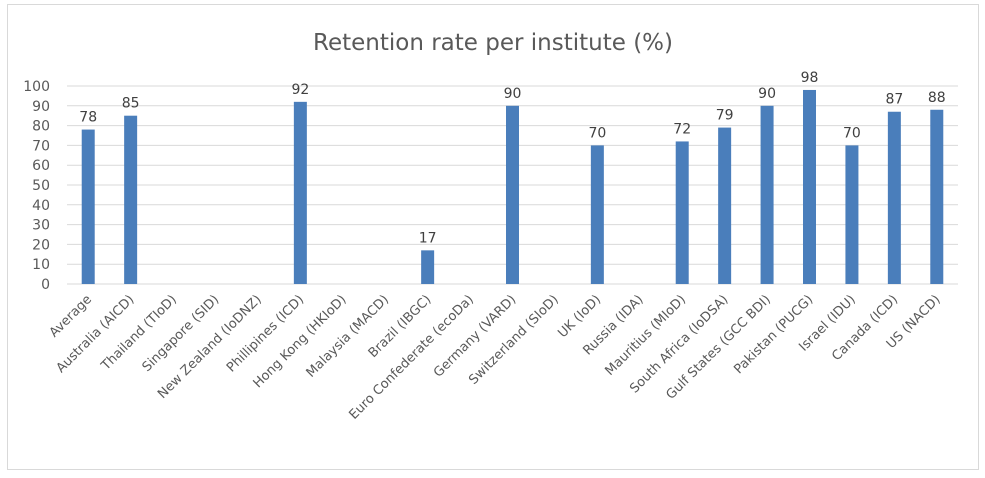 This screenshot has width=985, height=478. I want to click on y-tick-label: 80, so click(41, 127).